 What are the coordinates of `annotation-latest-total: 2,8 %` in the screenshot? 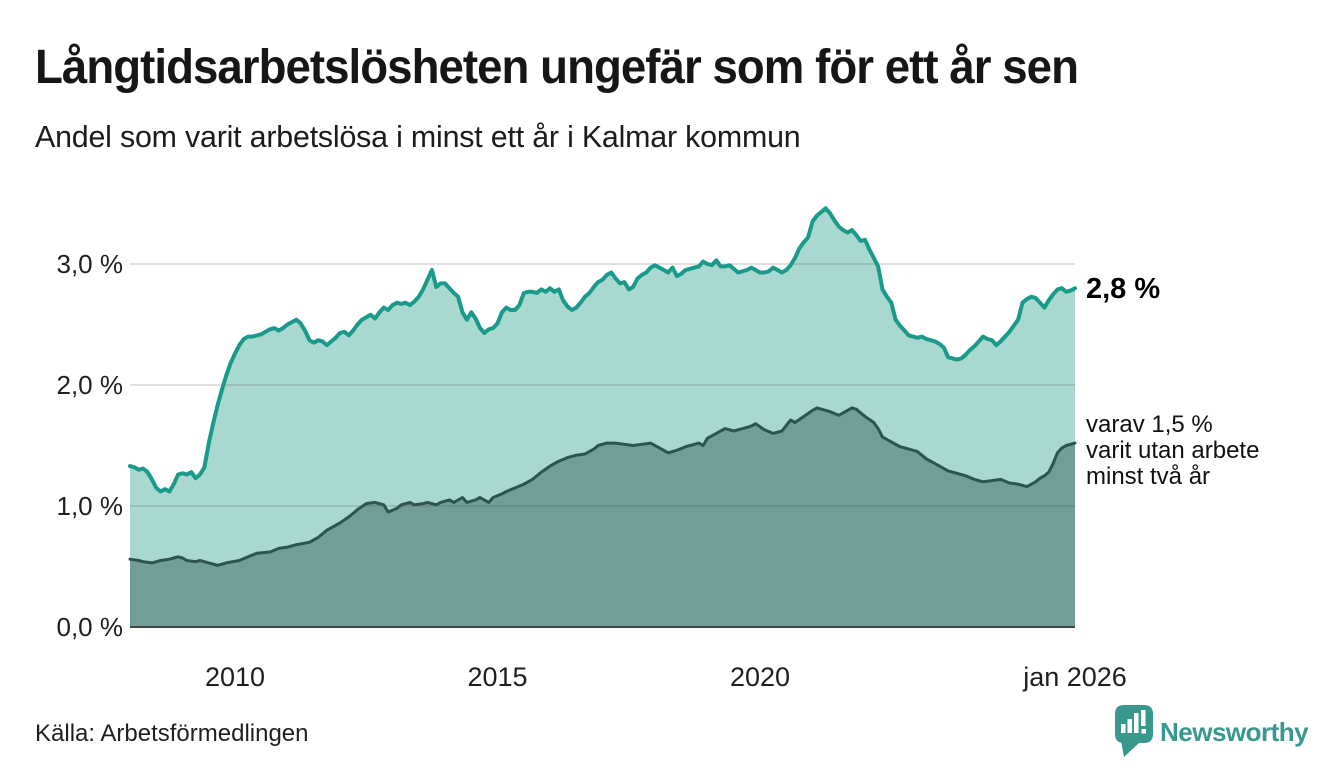 It's located at (1123, 289).